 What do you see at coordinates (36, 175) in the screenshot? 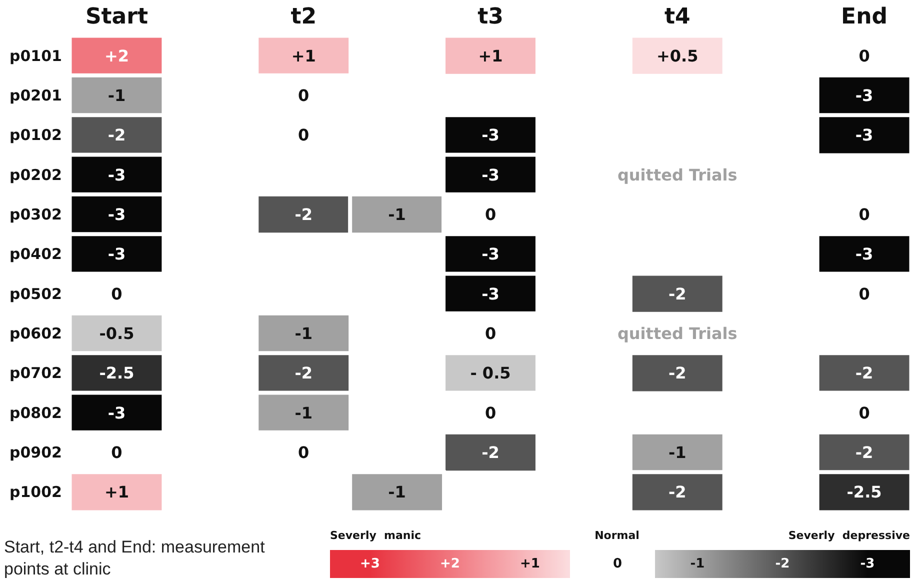
I see `y-tick-label: p0202` at bounding box center [36, 175].